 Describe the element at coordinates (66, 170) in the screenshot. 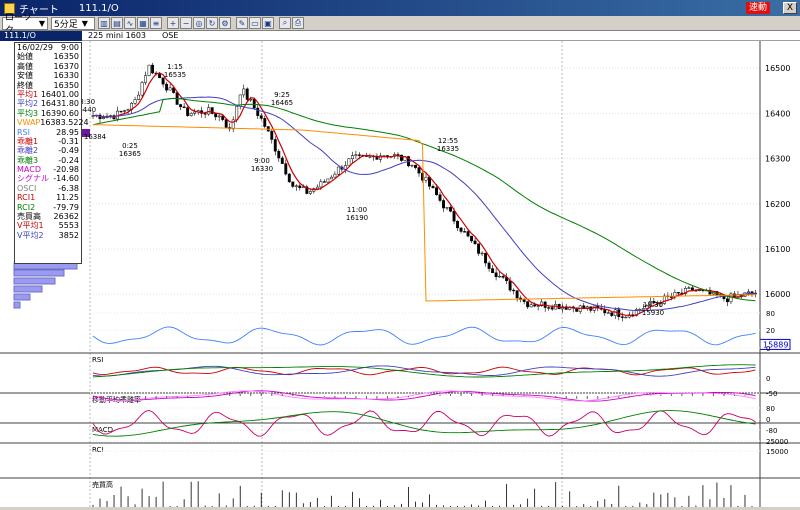

I see `legend-value: -20.98` at that location.